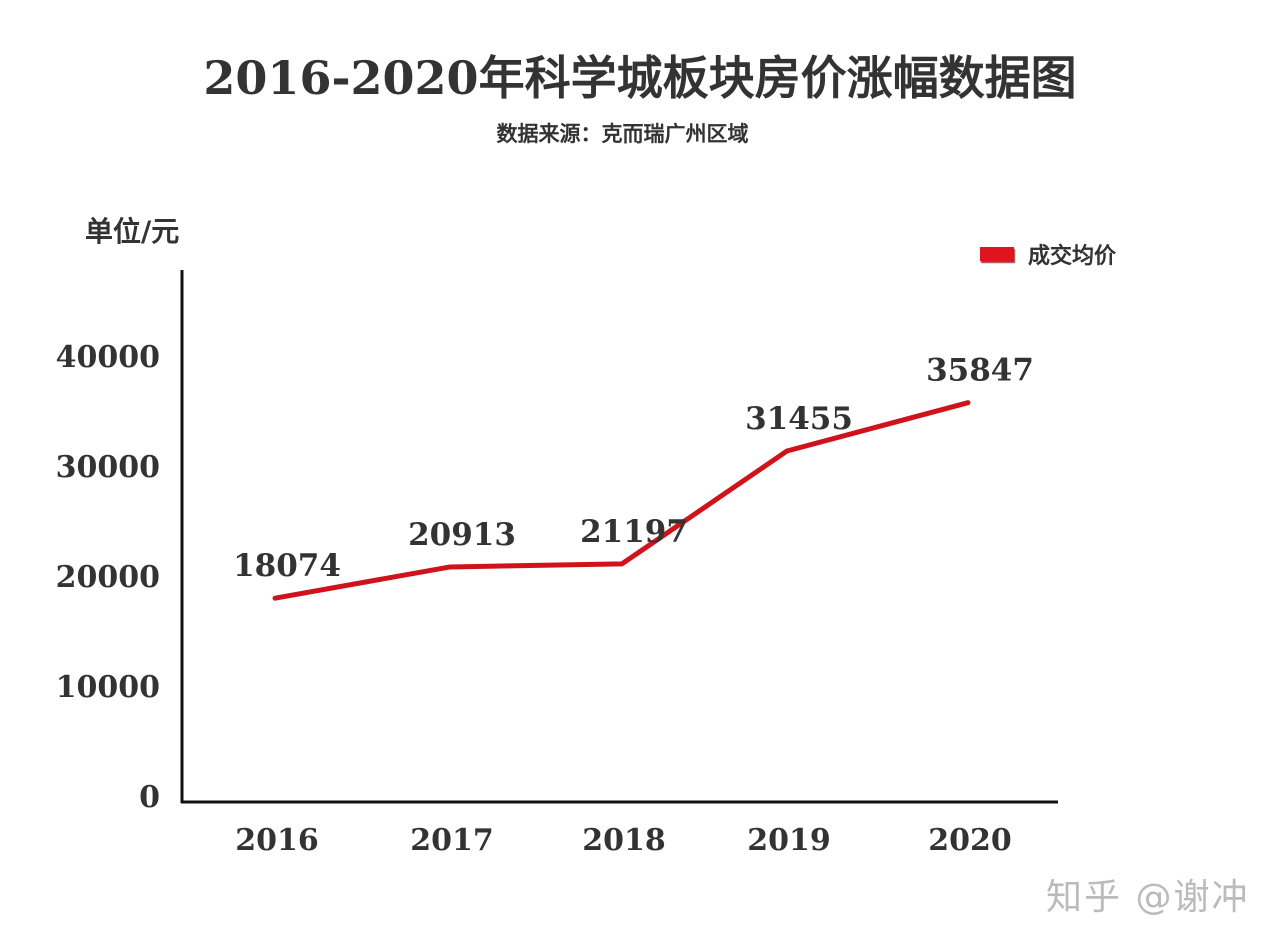 The image size is (1280, 944). Describe the element at coordinates (997, 254) in the screenshot. I see `legend-swatch` at that location.